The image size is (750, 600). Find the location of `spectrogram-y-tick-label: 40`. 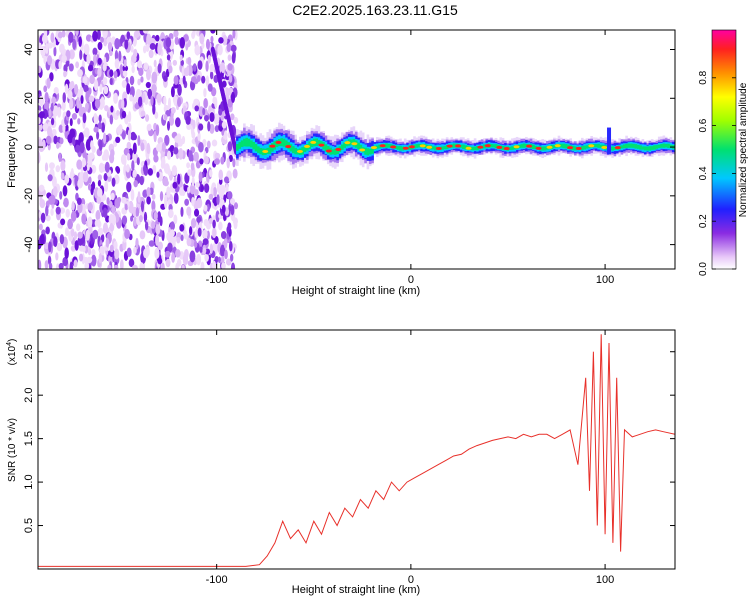

spectrogram-y-tick-label: 40 is located at coordinates (29, 49).